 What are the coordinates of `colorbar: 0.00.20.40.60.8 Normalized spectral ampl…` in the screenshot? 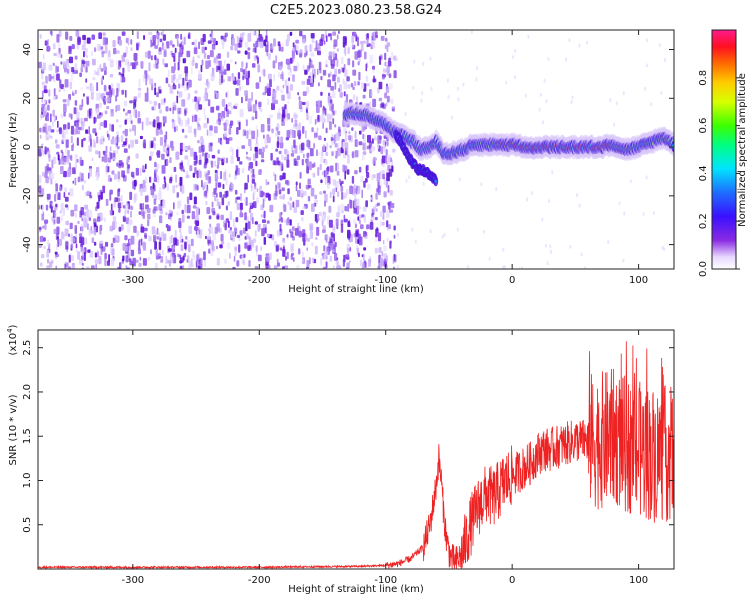 It's located at (723, 153).